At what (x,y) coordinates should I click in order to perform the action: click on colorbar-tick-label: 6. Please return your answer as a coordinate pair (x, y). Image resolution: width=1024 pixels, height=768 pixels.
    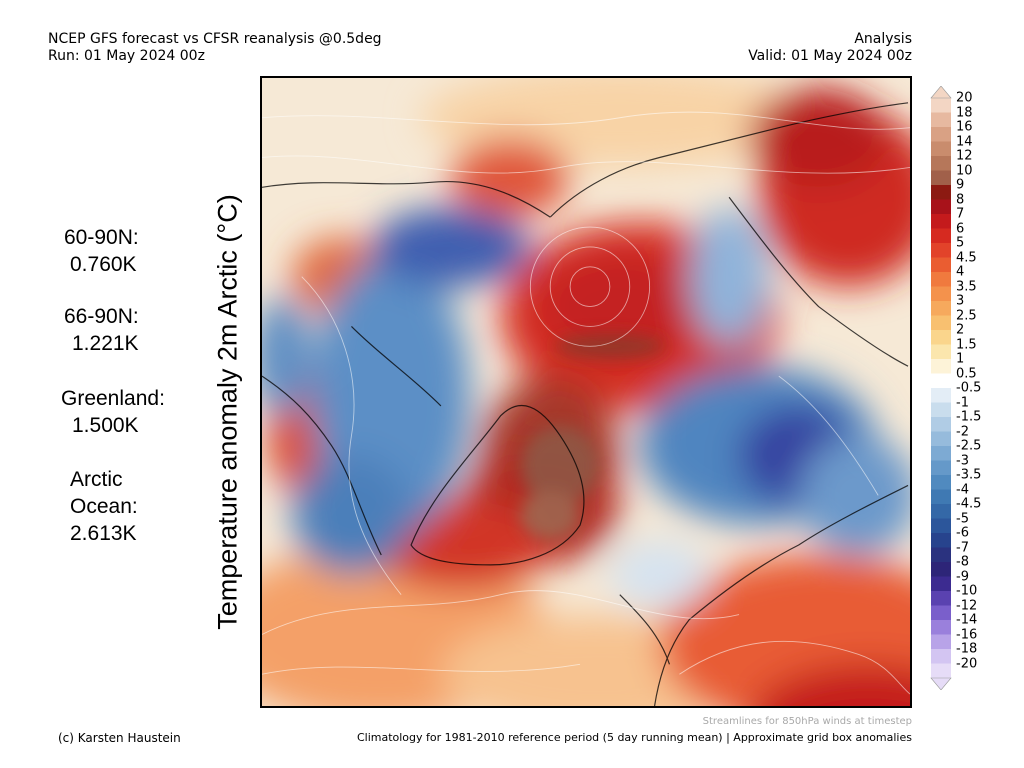
    Looking at the image, I should click on (960, 228).